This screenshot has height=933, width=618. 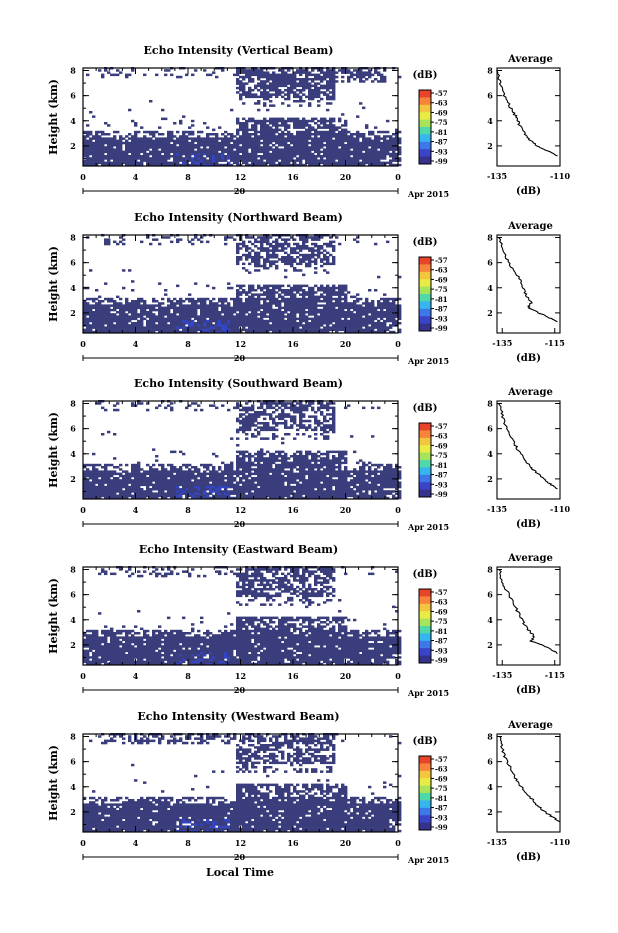 What do you see at coordinates (73, 238) in the screenshot?
I see `y-tick-label: 8` at bounding box center [73, 238].